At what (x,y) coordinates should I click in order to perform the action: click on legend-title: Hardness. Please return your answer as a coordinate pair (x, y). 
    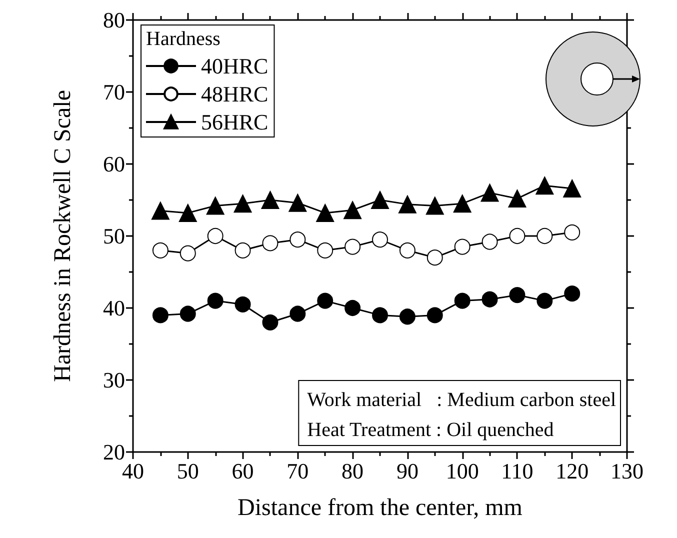
    Looking at the image, I should click on (183, 39).